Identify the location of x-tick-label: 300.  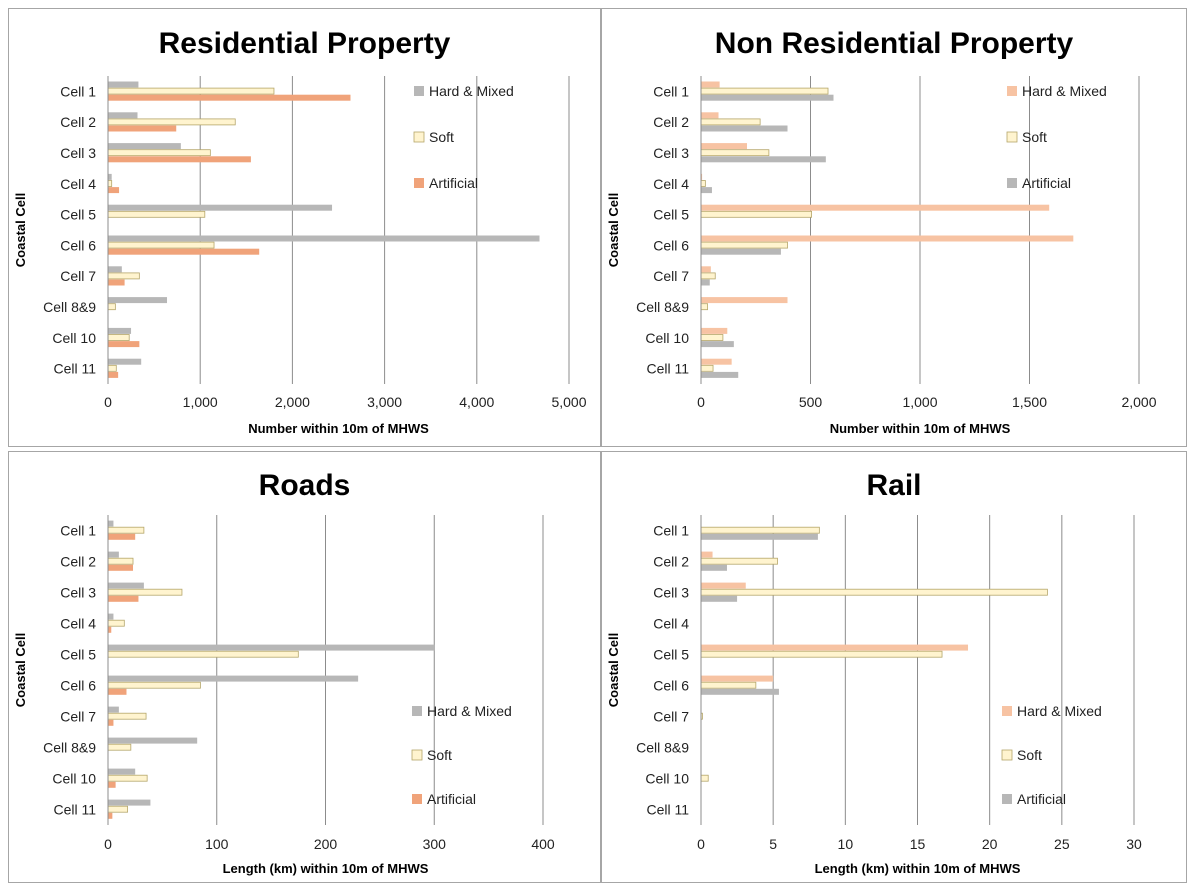
(435, 844).